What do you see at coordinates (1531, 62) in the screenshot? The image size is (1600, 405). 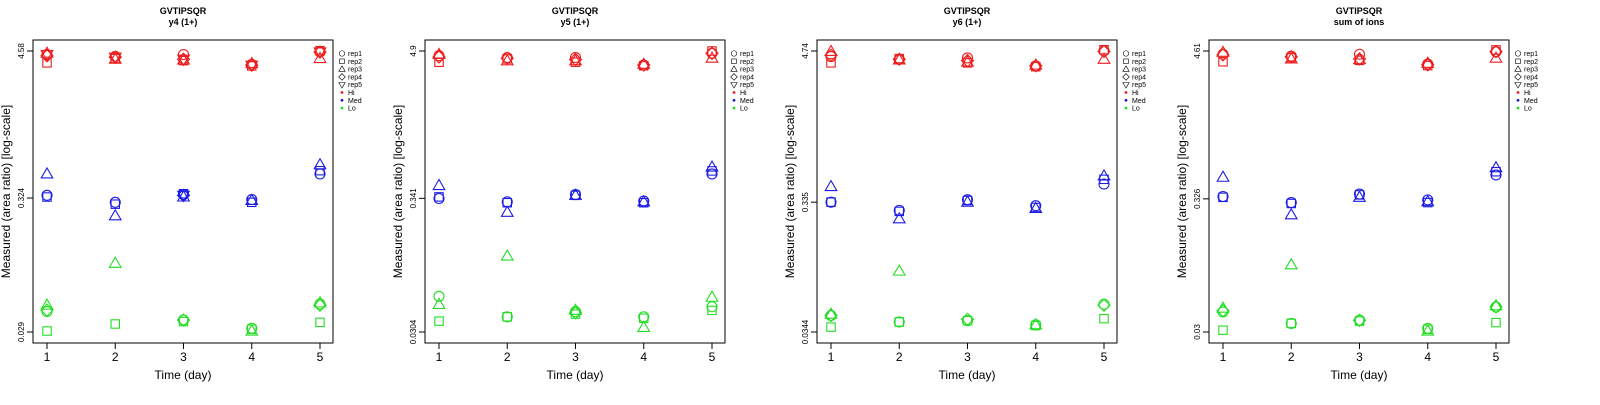 I see `legend-label-rep2: rep2` at bounding box center [1531, 62].